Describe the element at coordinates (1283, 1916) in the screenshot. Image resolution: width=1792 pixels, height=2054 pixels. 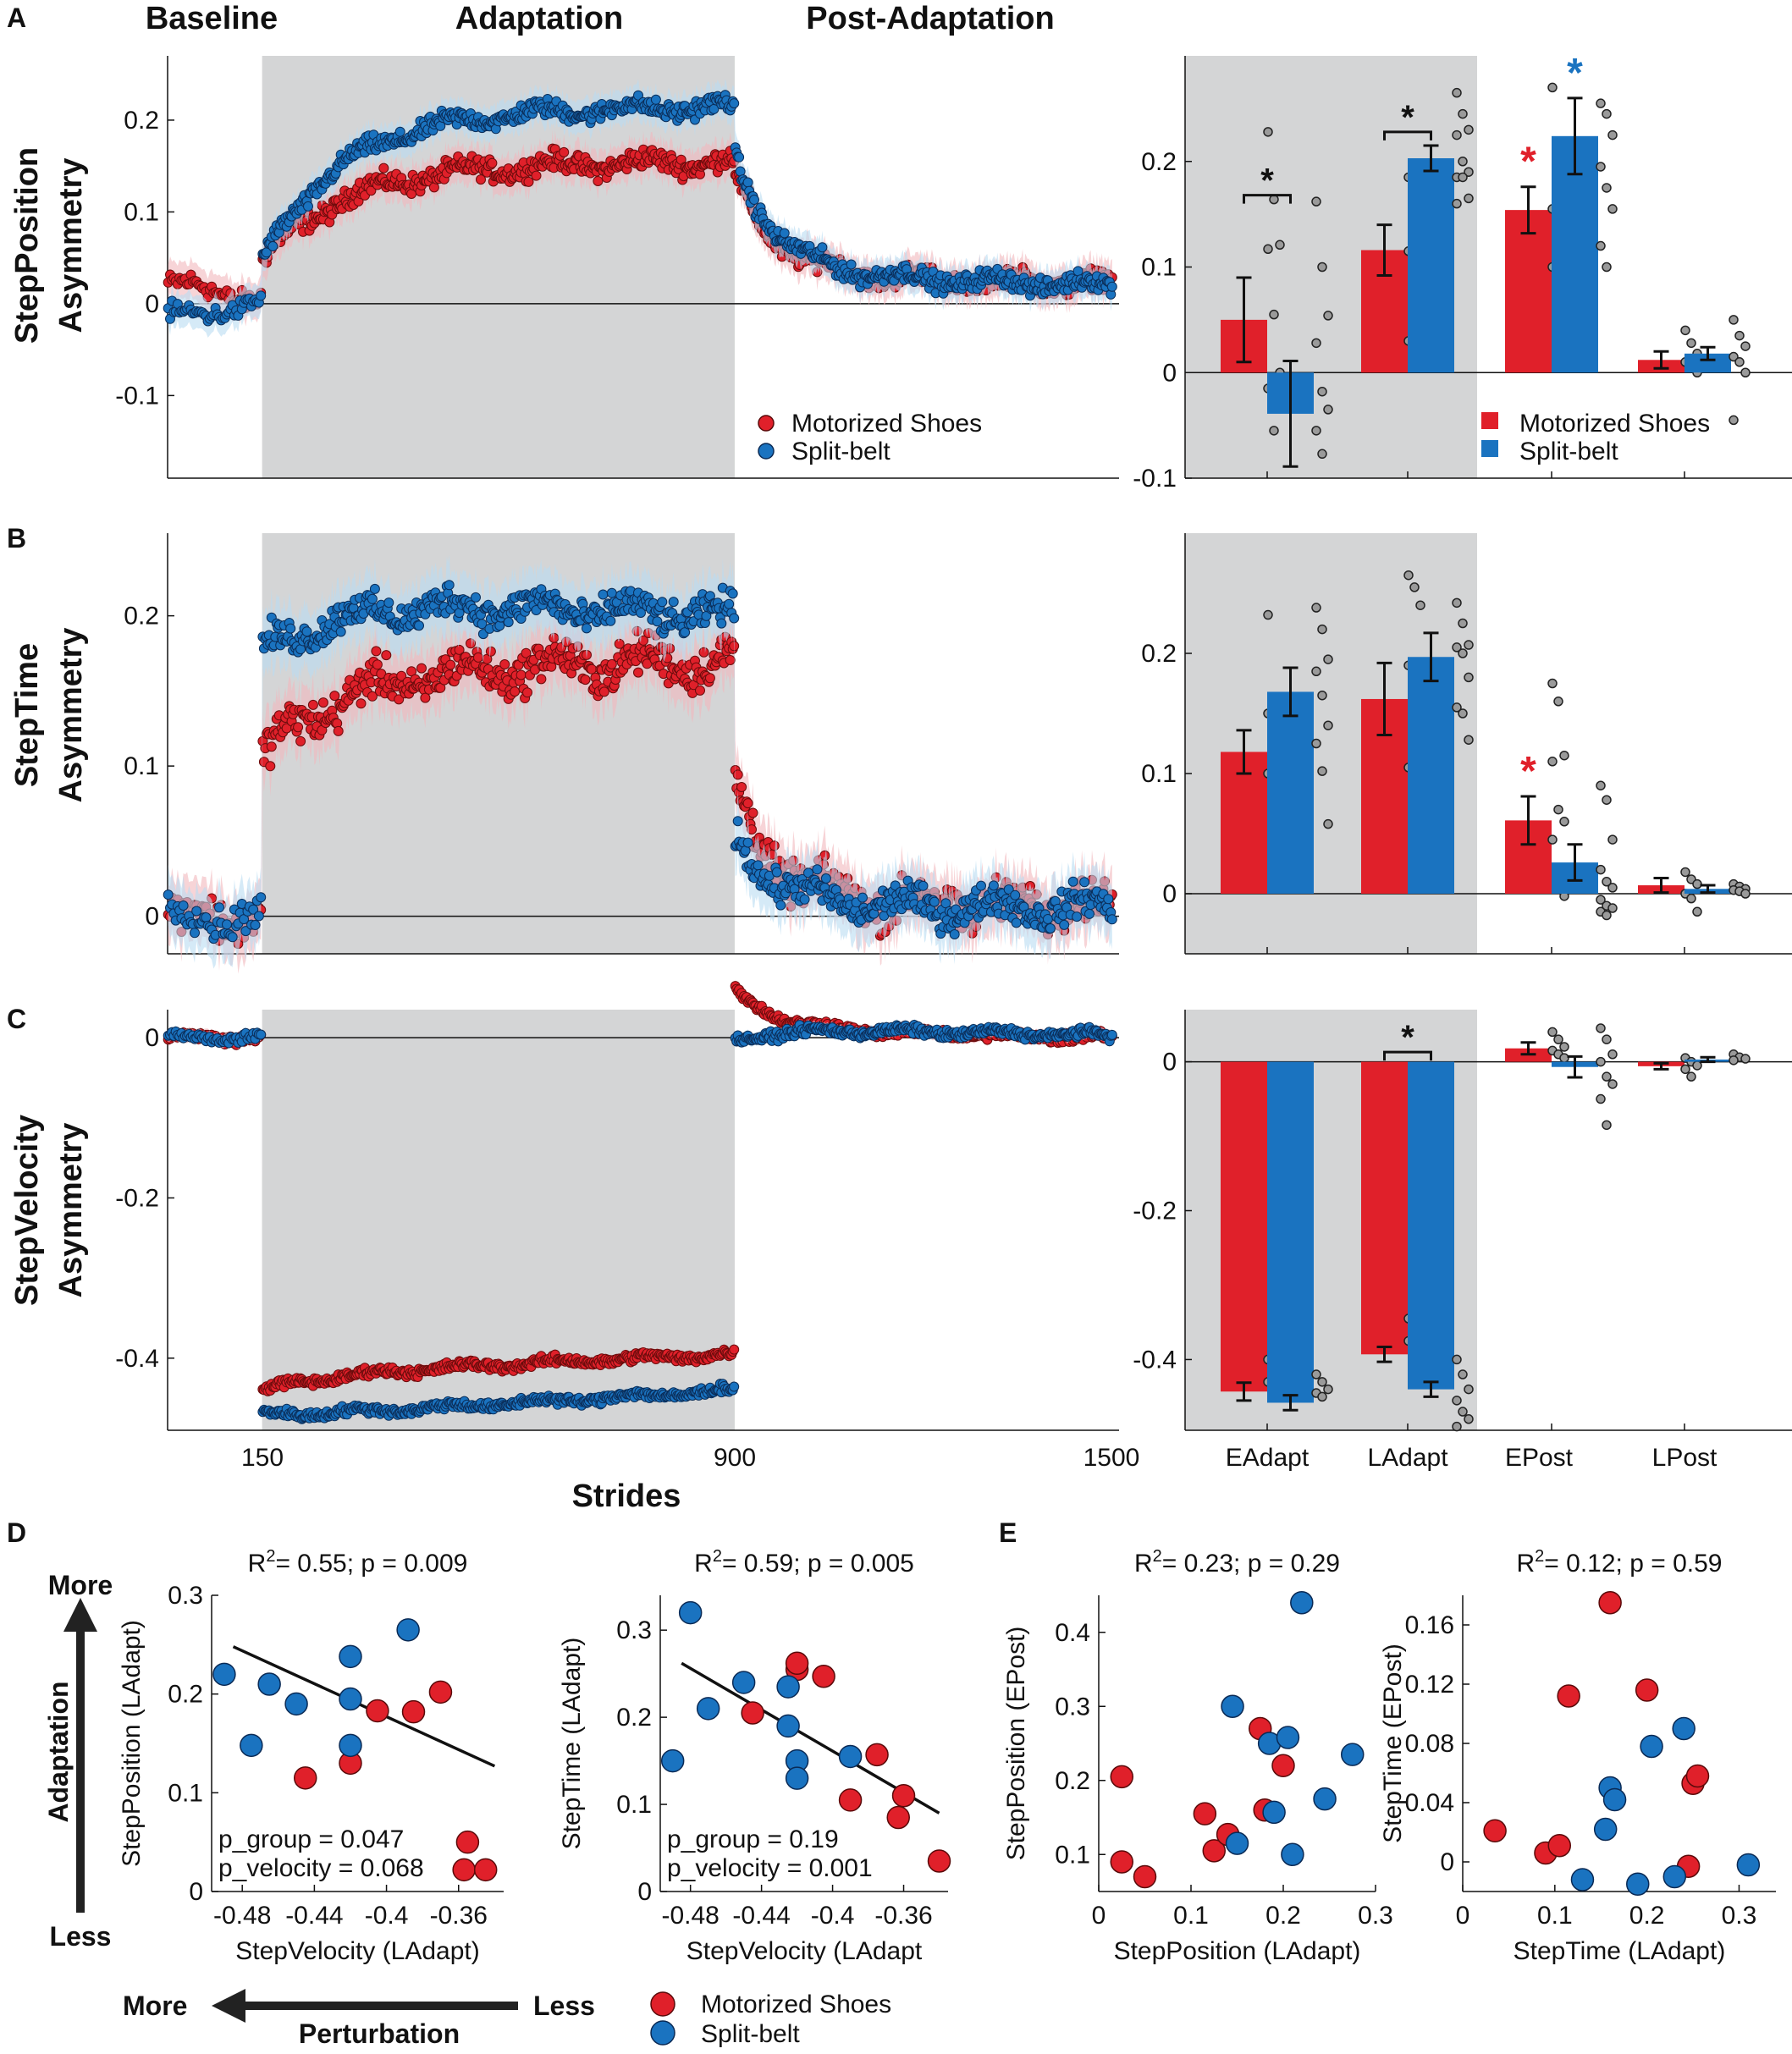
I see `x-tick-label: 0.2` at that location.